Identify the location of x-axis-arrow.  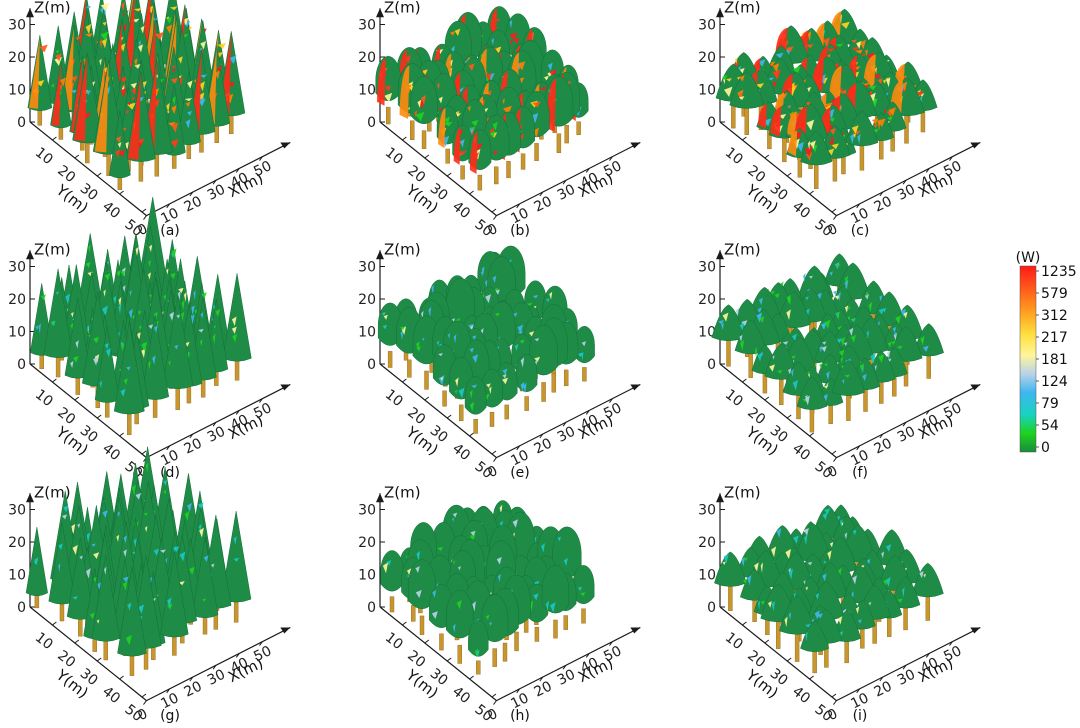
(975, 387).